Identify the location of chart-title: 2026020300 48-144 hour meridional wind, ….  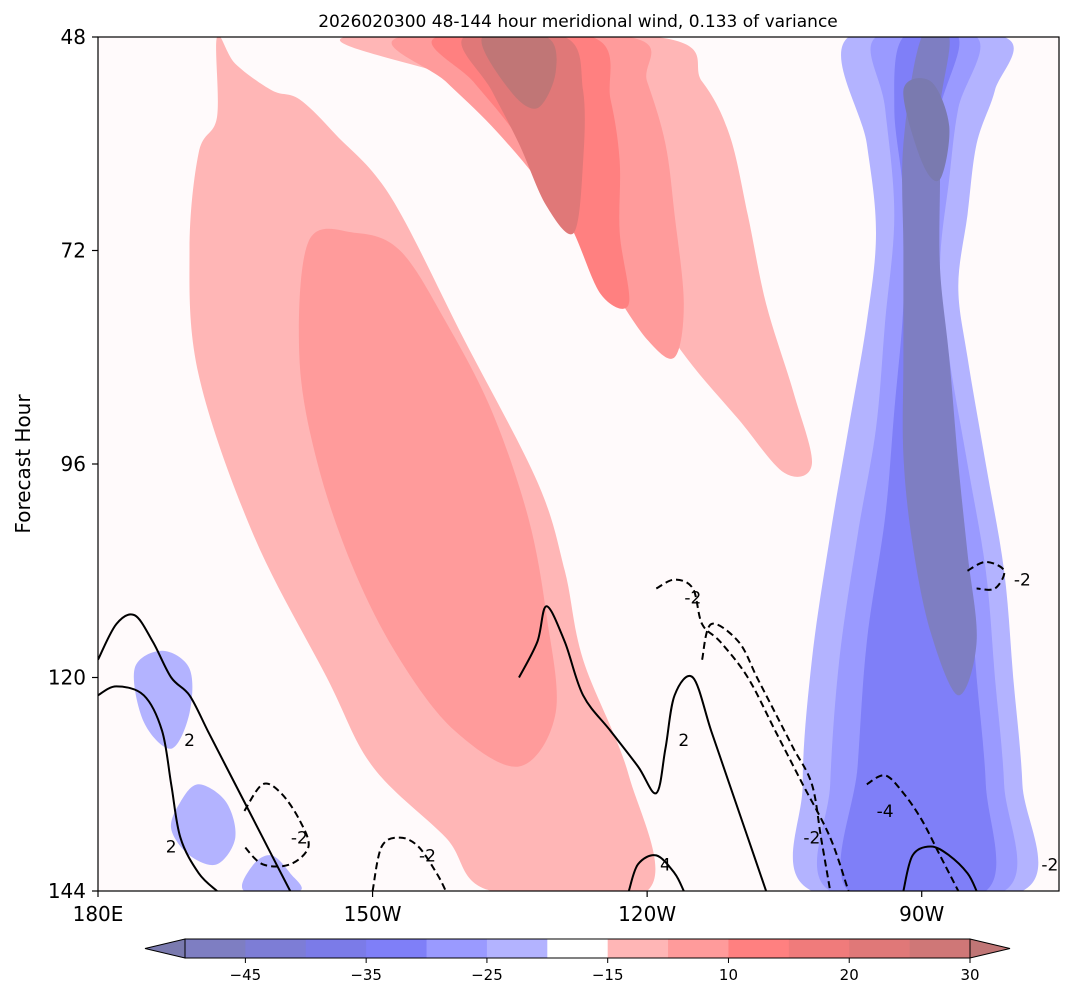
(578, 22).